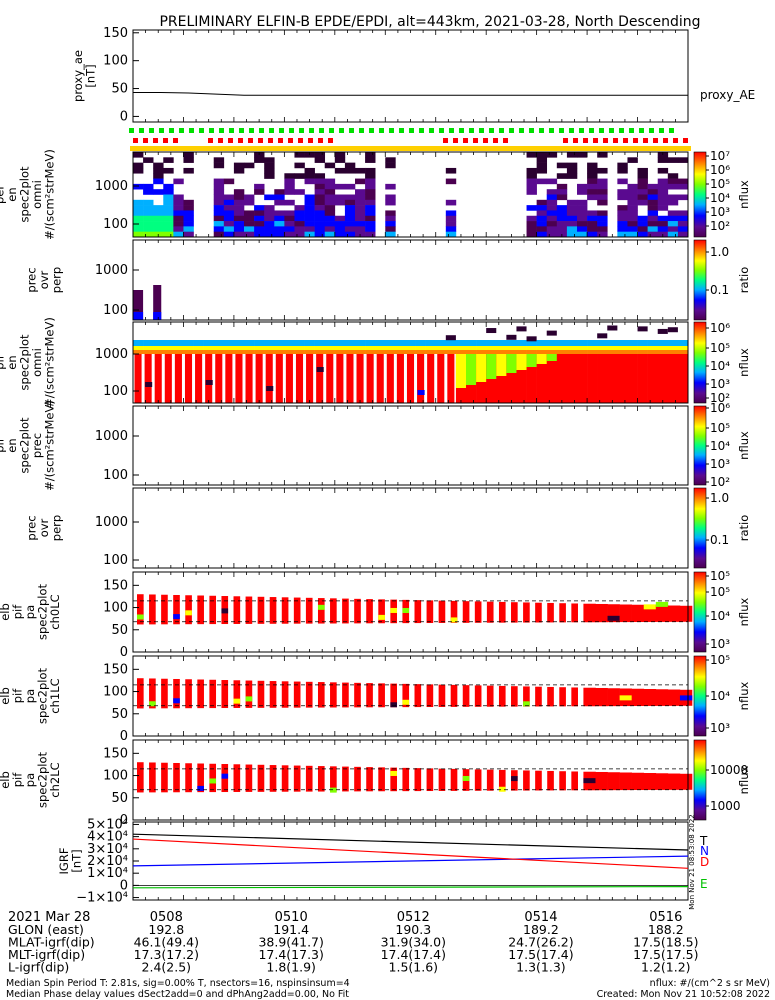 The image size is (775, 1000). What do you see at coordinates (720, 616) in the screenshot?
I see `colorbar-tick-label: 10⁴` at bounding box center [720, 616].